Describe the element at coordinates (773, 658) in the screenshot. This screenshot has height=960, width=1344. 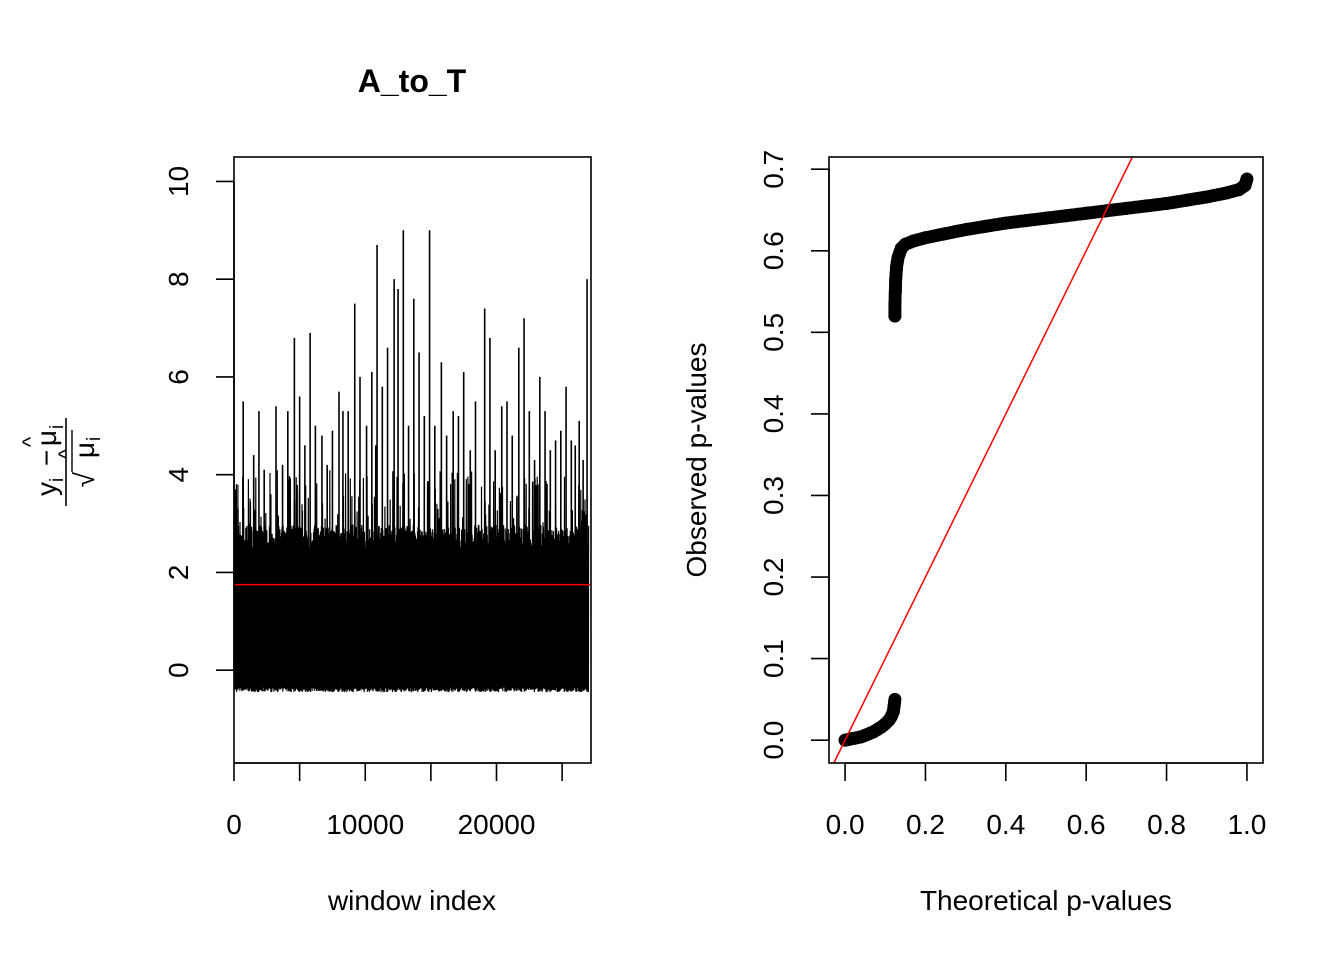
I see `right-y-tick-label: 0.1` at that location.